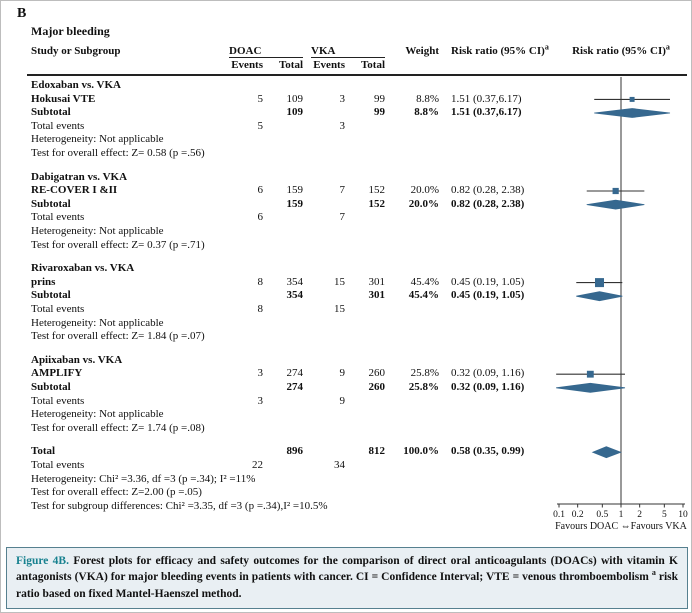  I want to click on figure-title: Major bleeding, so click(70, 31).